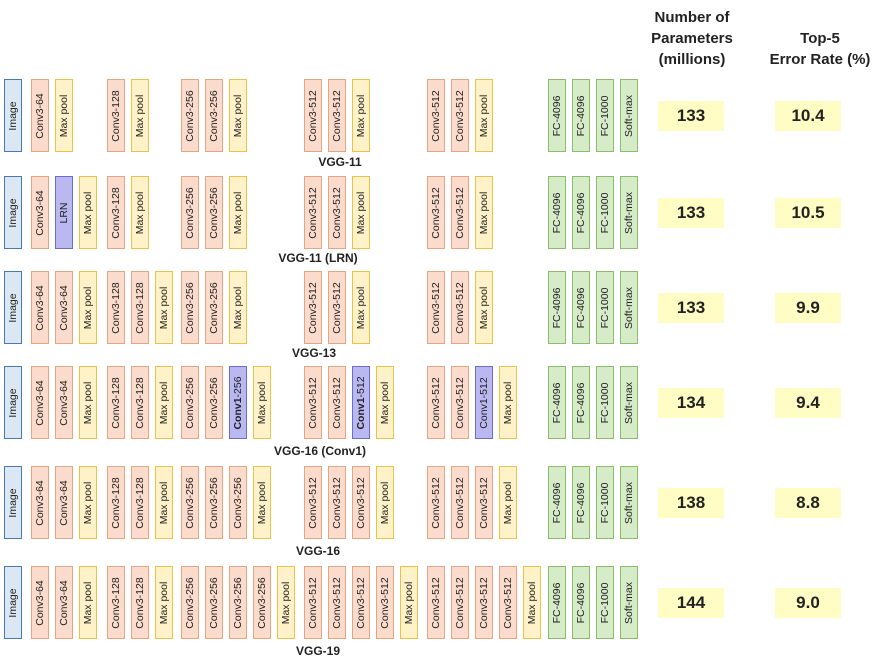 Image resolution: width=875 pixels, height=669 pixels. Describe the element at coordinates (238, 402) in the screenshot. I see `layer-conv1-block: Conv1-256` at that location.